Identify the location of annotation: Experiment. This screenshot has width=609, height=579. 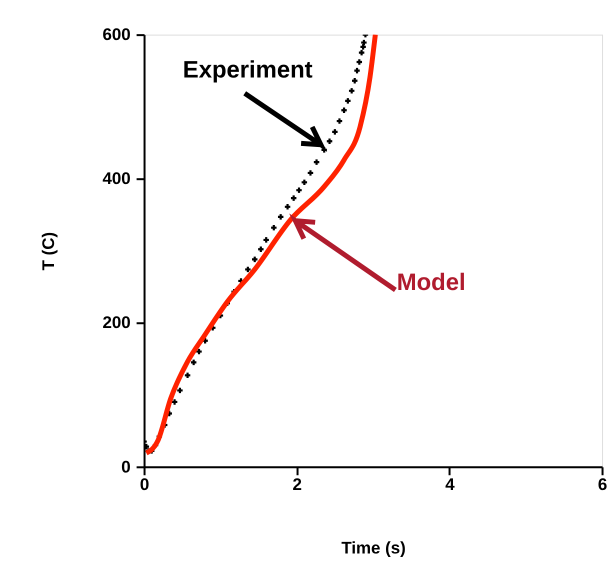
(247, 70).